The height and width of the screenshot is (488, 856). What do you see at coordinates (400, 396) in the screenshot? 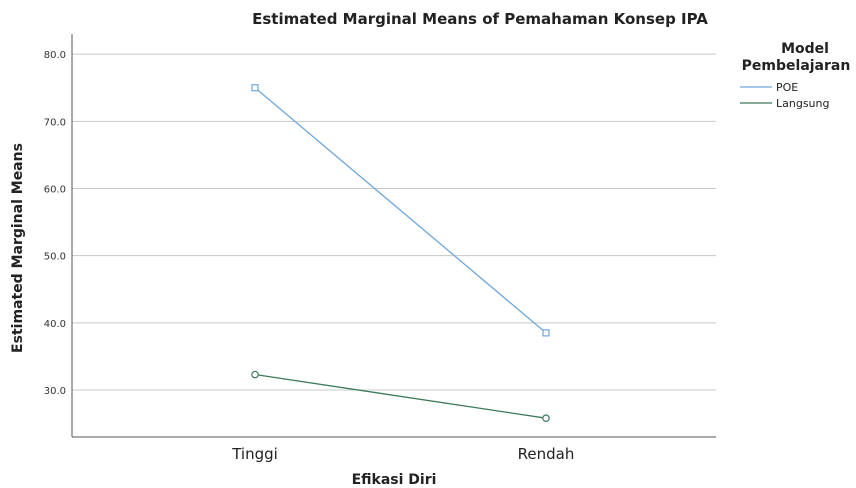
I see `series-line-langsung` at bounding box center [400, 396].